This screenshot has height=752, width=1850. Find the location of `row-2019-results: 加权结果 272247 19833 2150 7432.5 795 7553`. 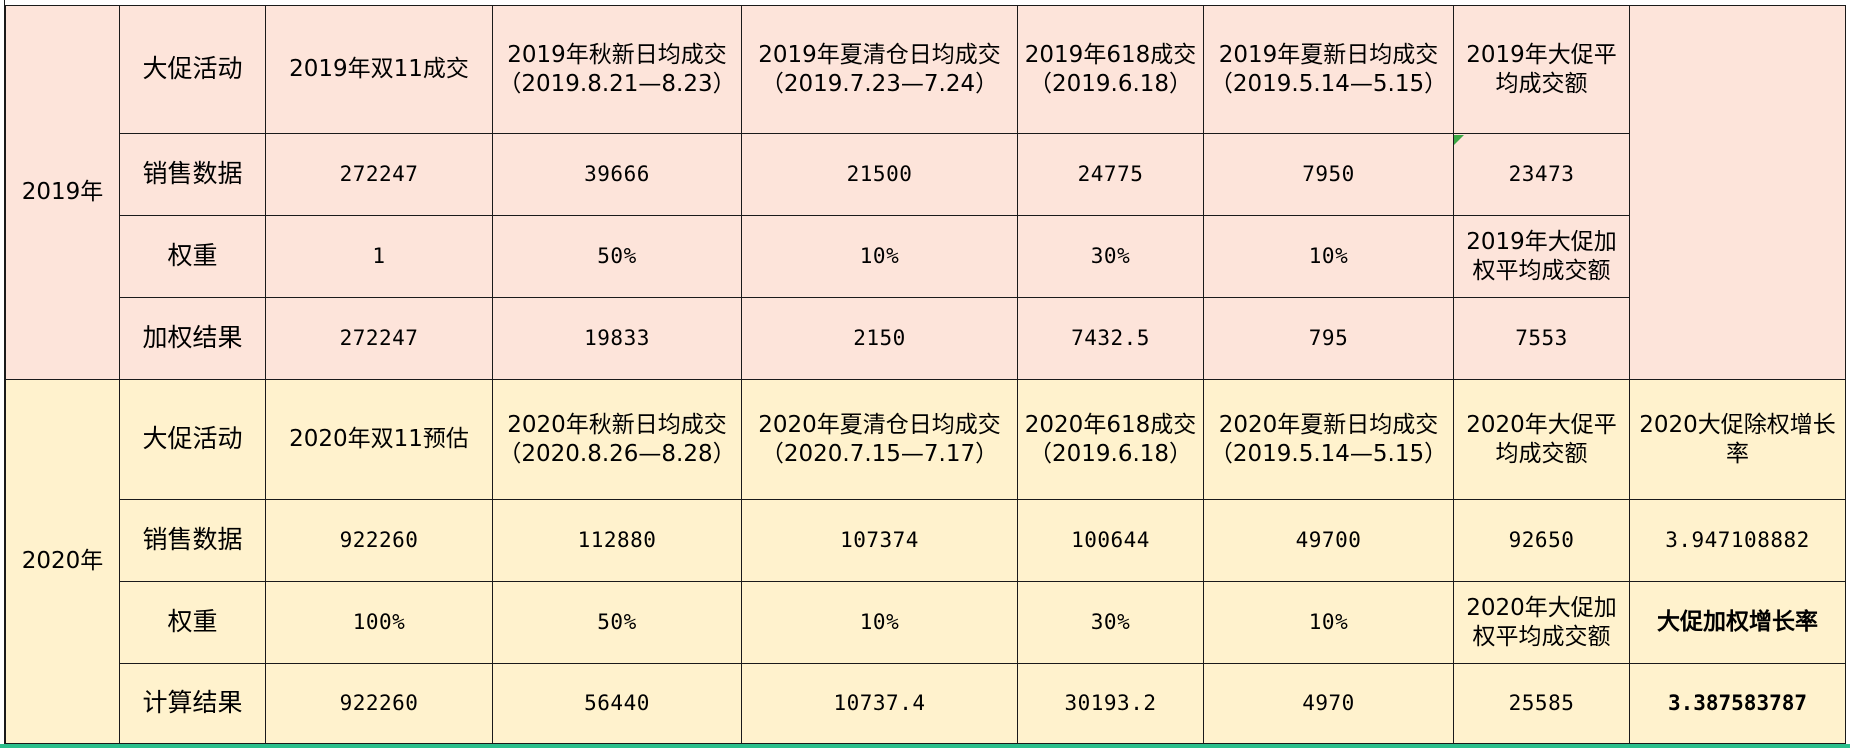

row-2019-results: 加权结果 272247 19833 2150 7432.5 795 7553 is located at coordinates (926, 338).